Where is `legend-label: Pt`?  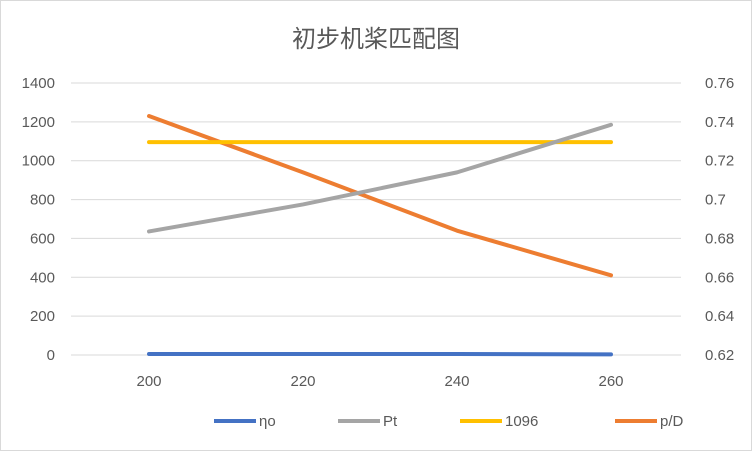 legend-label: Pt is located at coordinates (390, 421).